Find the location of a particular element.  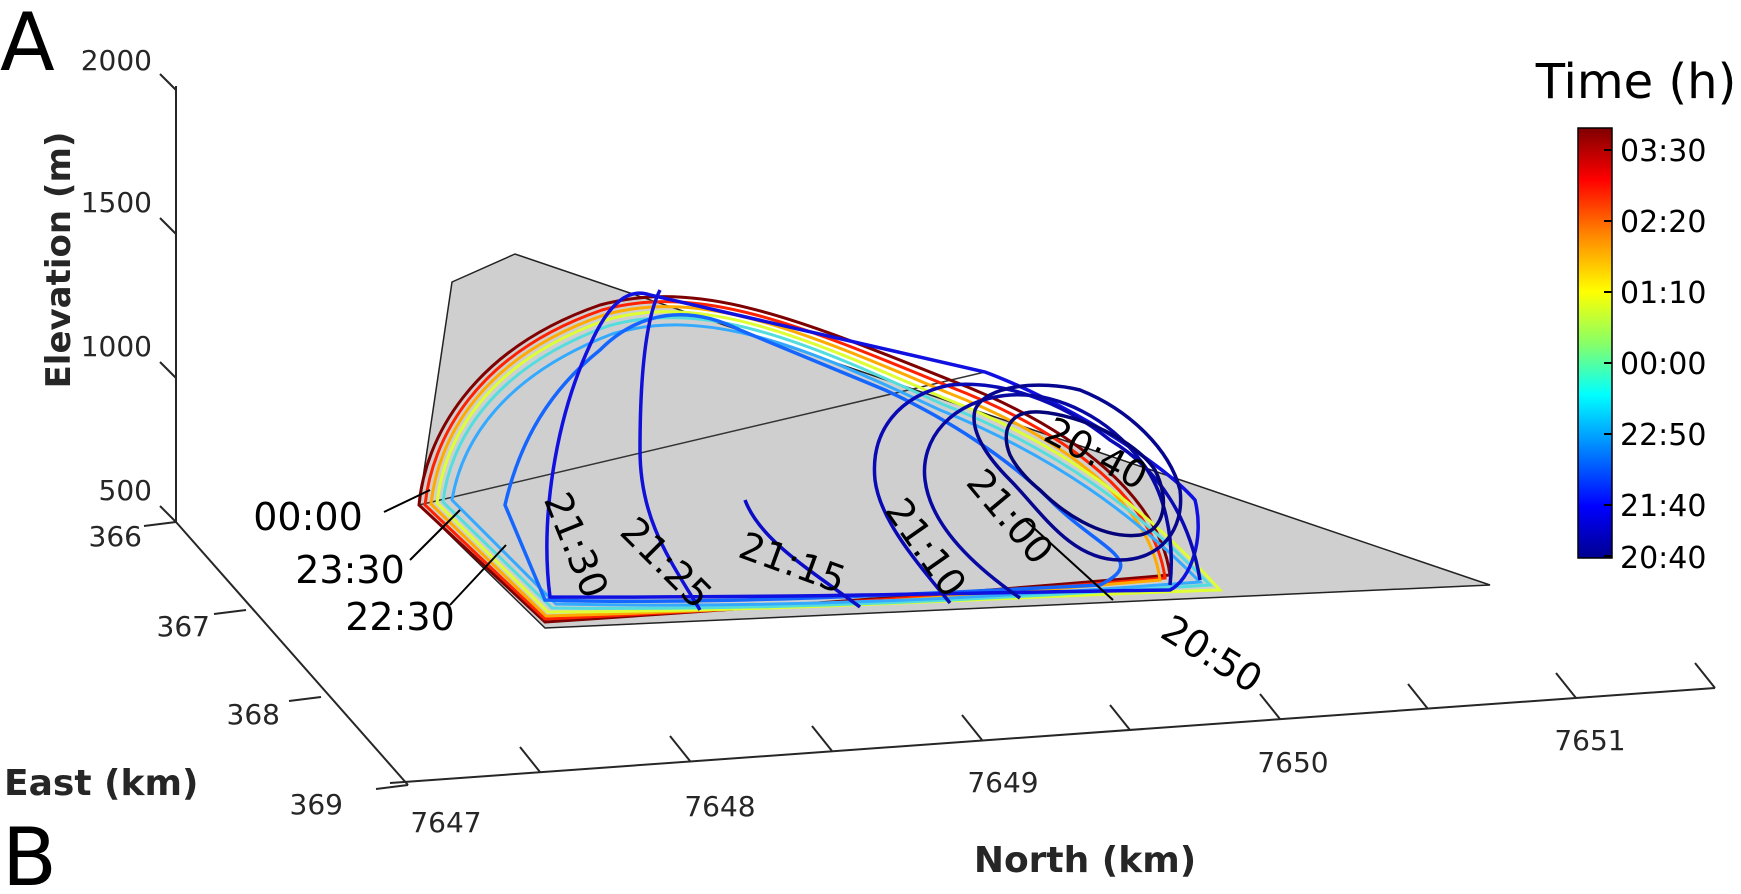

elevation-axis-label: Elevation (m) is located at coordinates (59, 260).